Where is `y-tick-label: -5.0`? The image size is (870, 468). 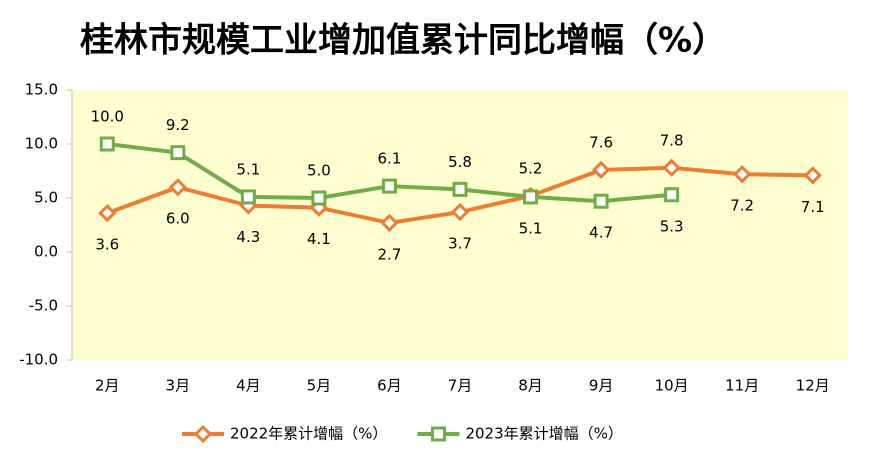 y-tick-label: -5.0 is located at coordinates (43, 306).